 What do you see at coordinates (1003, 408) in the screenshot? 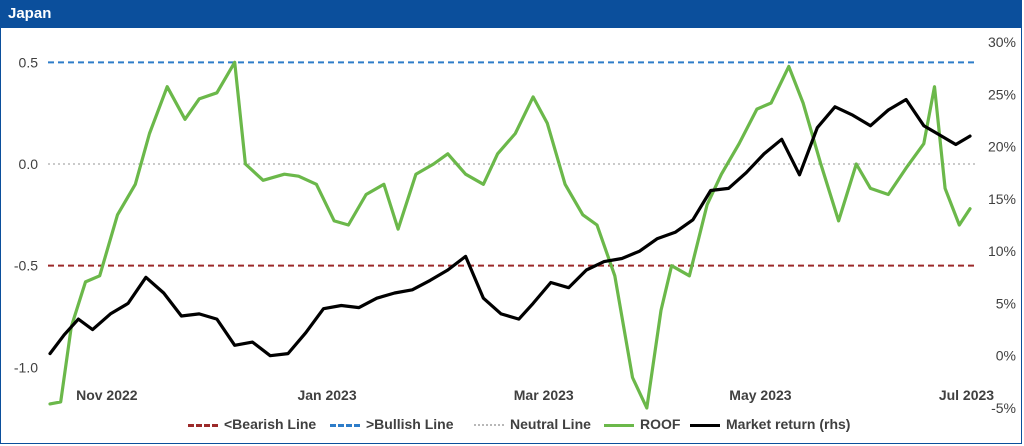
I see `y-right-tick-label: -5%` at bounding box center [1003, 408].